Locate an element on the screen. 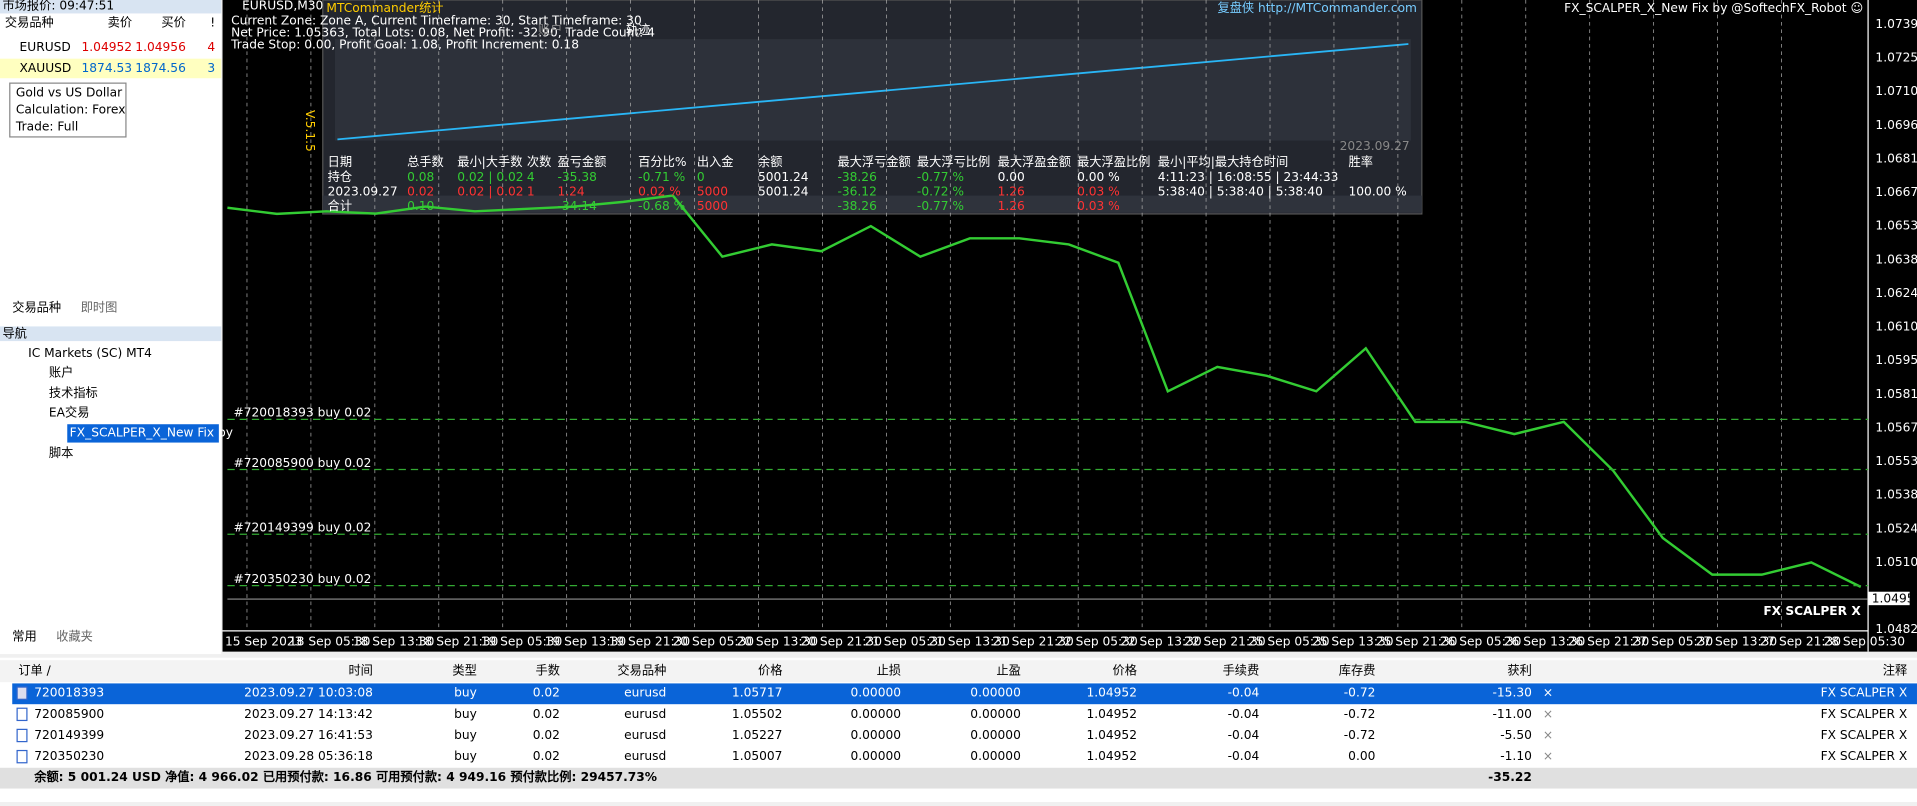 This screenshot has width=1917, height=806. order-icon is located at coordinates (22, 756).